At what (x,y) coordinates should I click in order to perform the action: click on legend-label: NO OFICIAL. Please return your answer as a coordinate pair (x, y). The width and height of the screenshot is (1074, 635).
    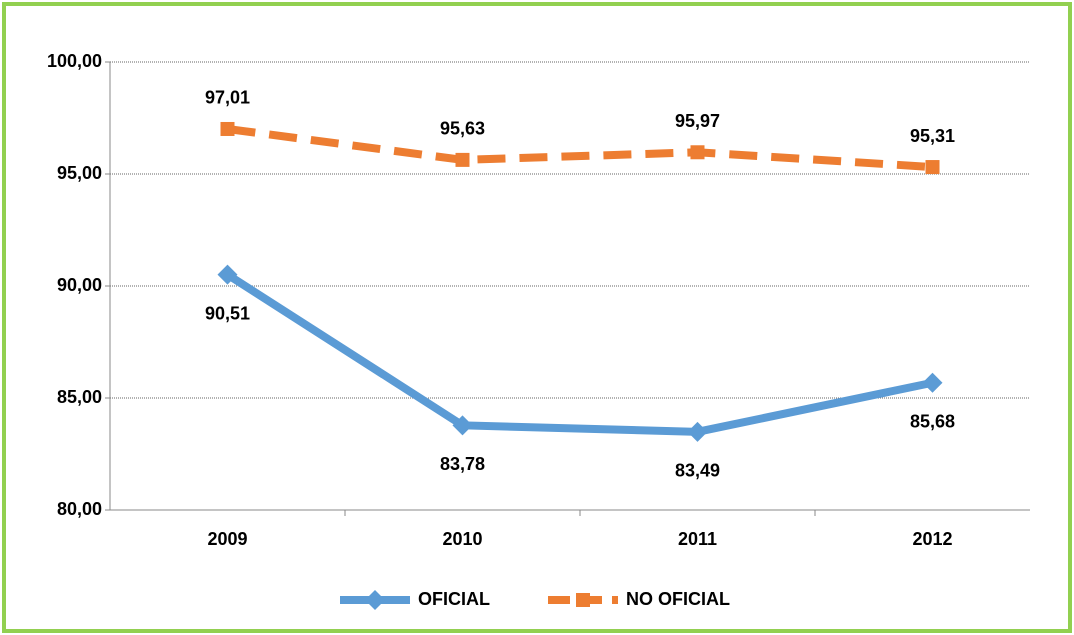
    Looking at the image, I should click on (678, 599).